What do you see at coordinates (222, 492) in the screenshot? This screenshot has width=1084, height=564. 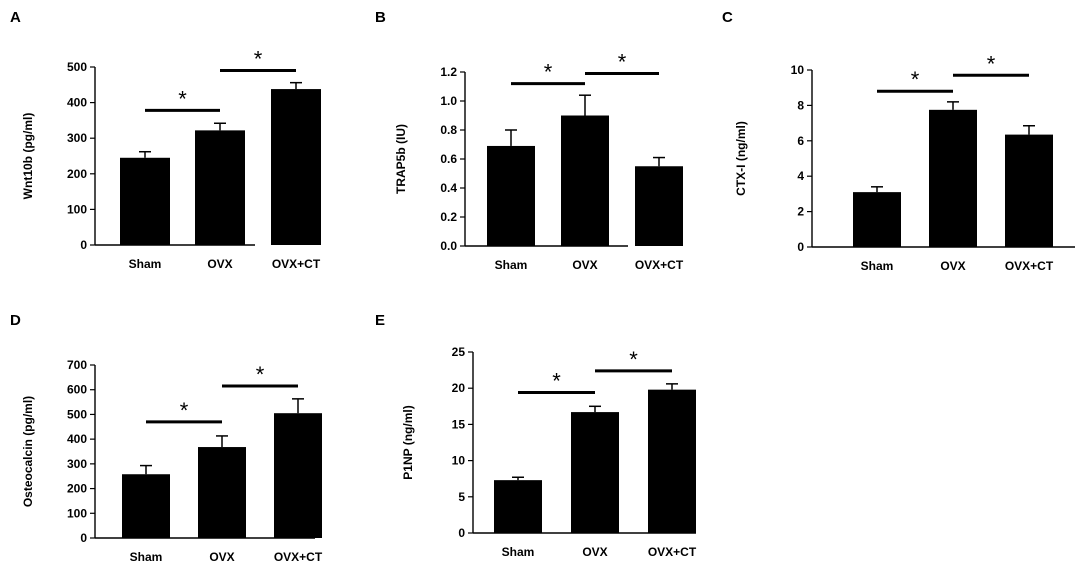 I see `panel-d-bar-ovx` at bounding box center [222, 492].